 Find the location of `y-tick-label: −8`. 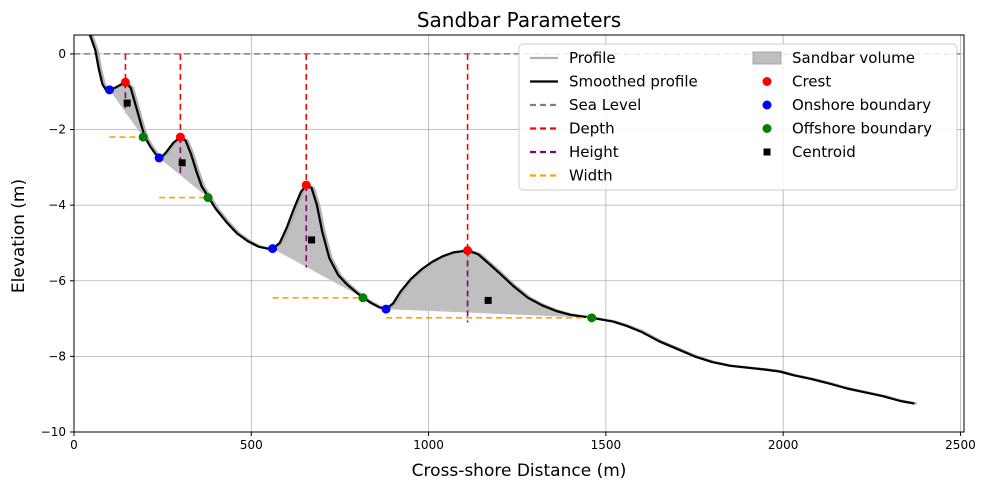

y-tick-label: −8 is located at coordinates (57, 356).